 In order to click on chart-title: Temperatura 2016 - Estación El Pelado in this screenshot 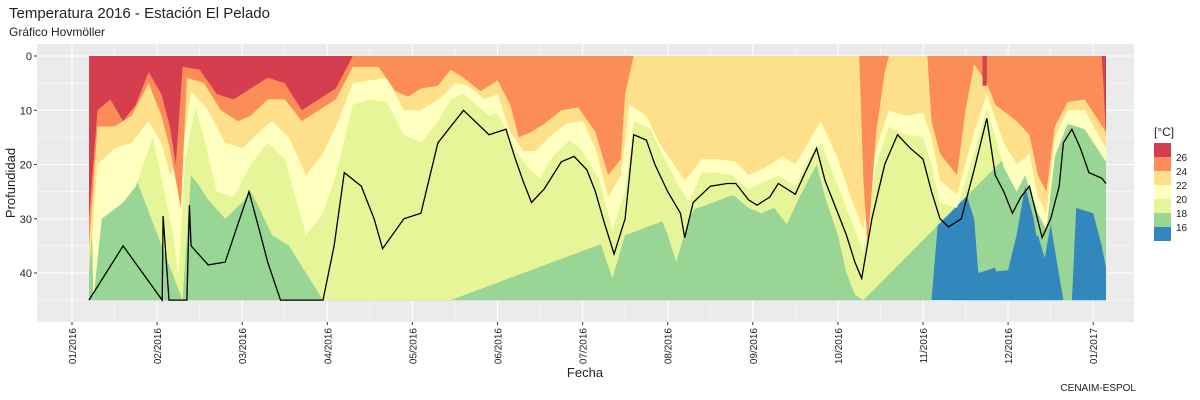, I will do `click(139, 13)`.